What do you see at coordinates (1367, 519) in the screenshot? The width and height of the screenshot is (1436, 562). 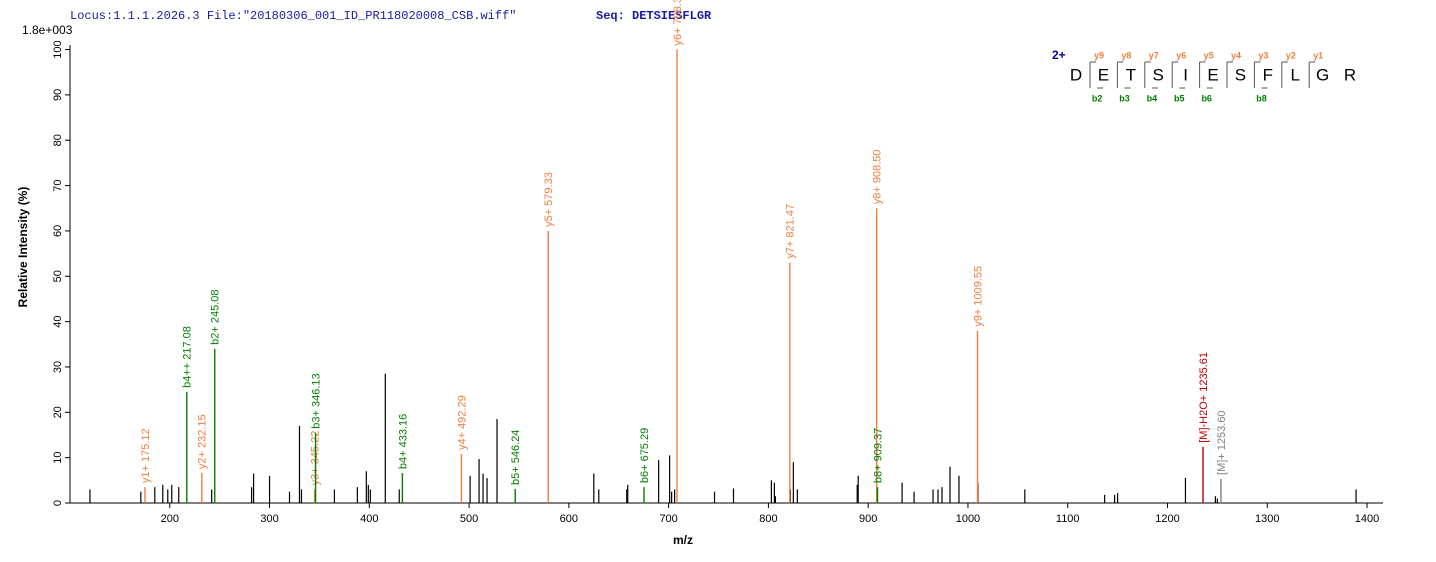 I see `x-tick-label: 1400` at bounding box center [1367, 519].